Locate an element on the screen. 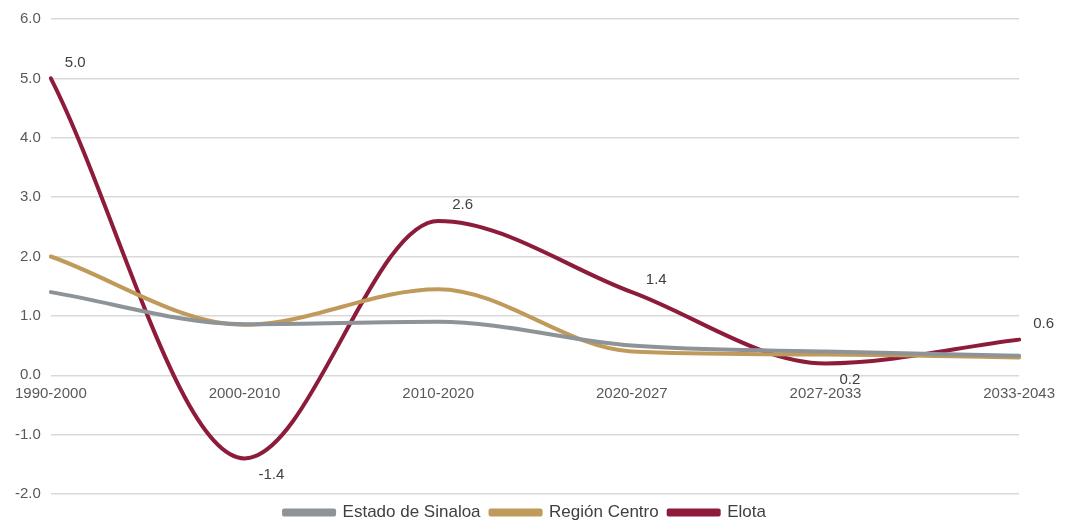  data-label: 5.0 is located at coordinates (75, 61).